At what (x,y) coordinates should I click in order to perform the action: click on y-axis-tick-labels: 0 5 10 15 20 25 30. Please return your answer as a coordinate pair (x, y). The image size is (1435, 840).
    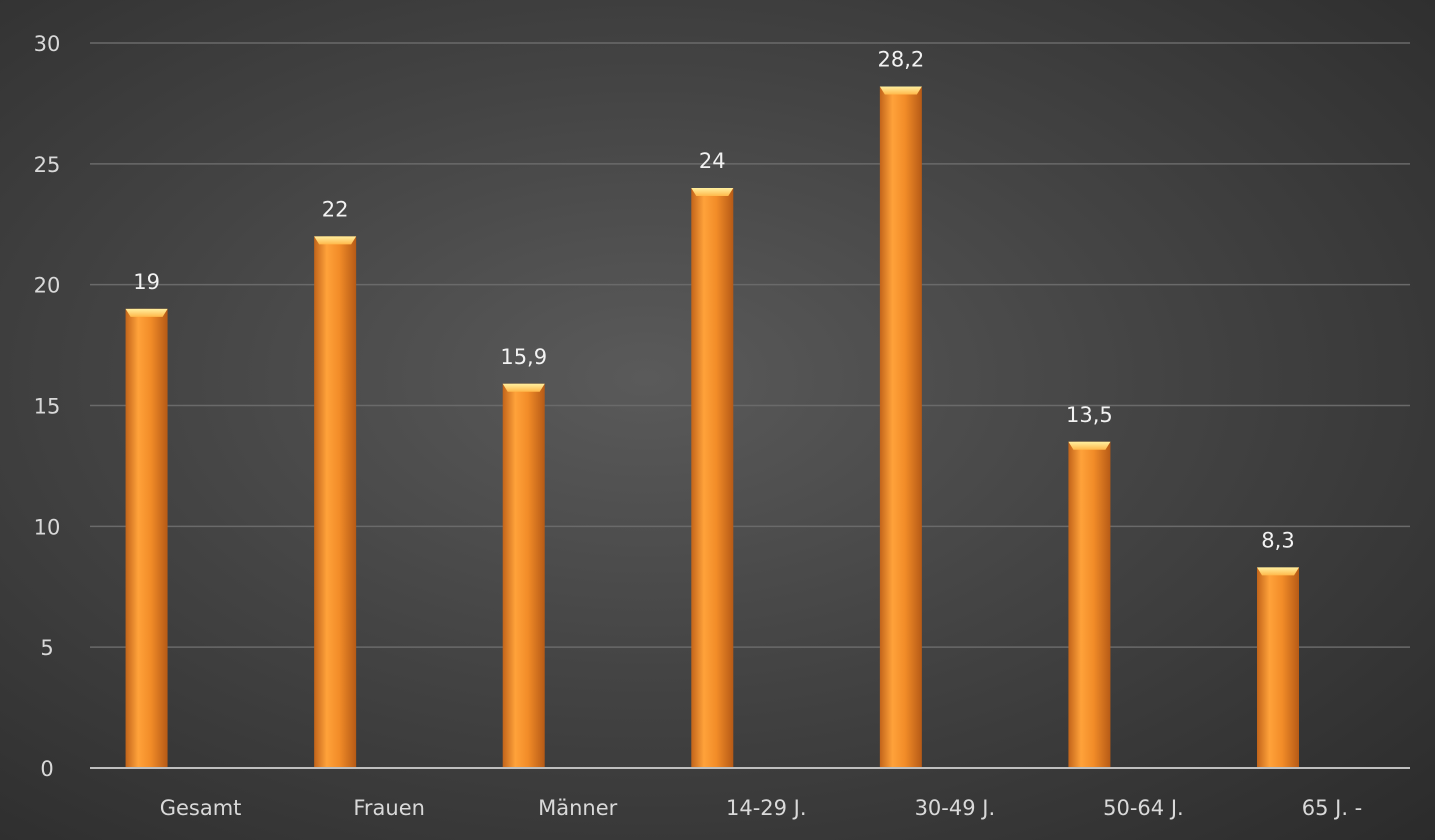
    Looking at the image, I should click on (47, 406).